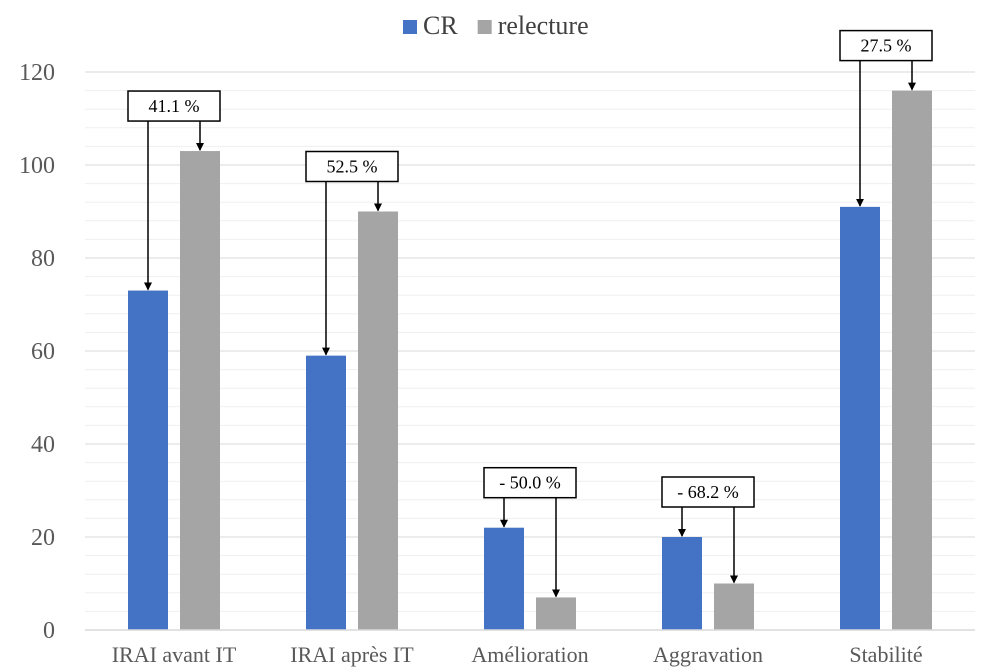 The height and width of the screenshot is (669, 984). I want to click on annotation-label: 27.5 %, so click(886, 46).